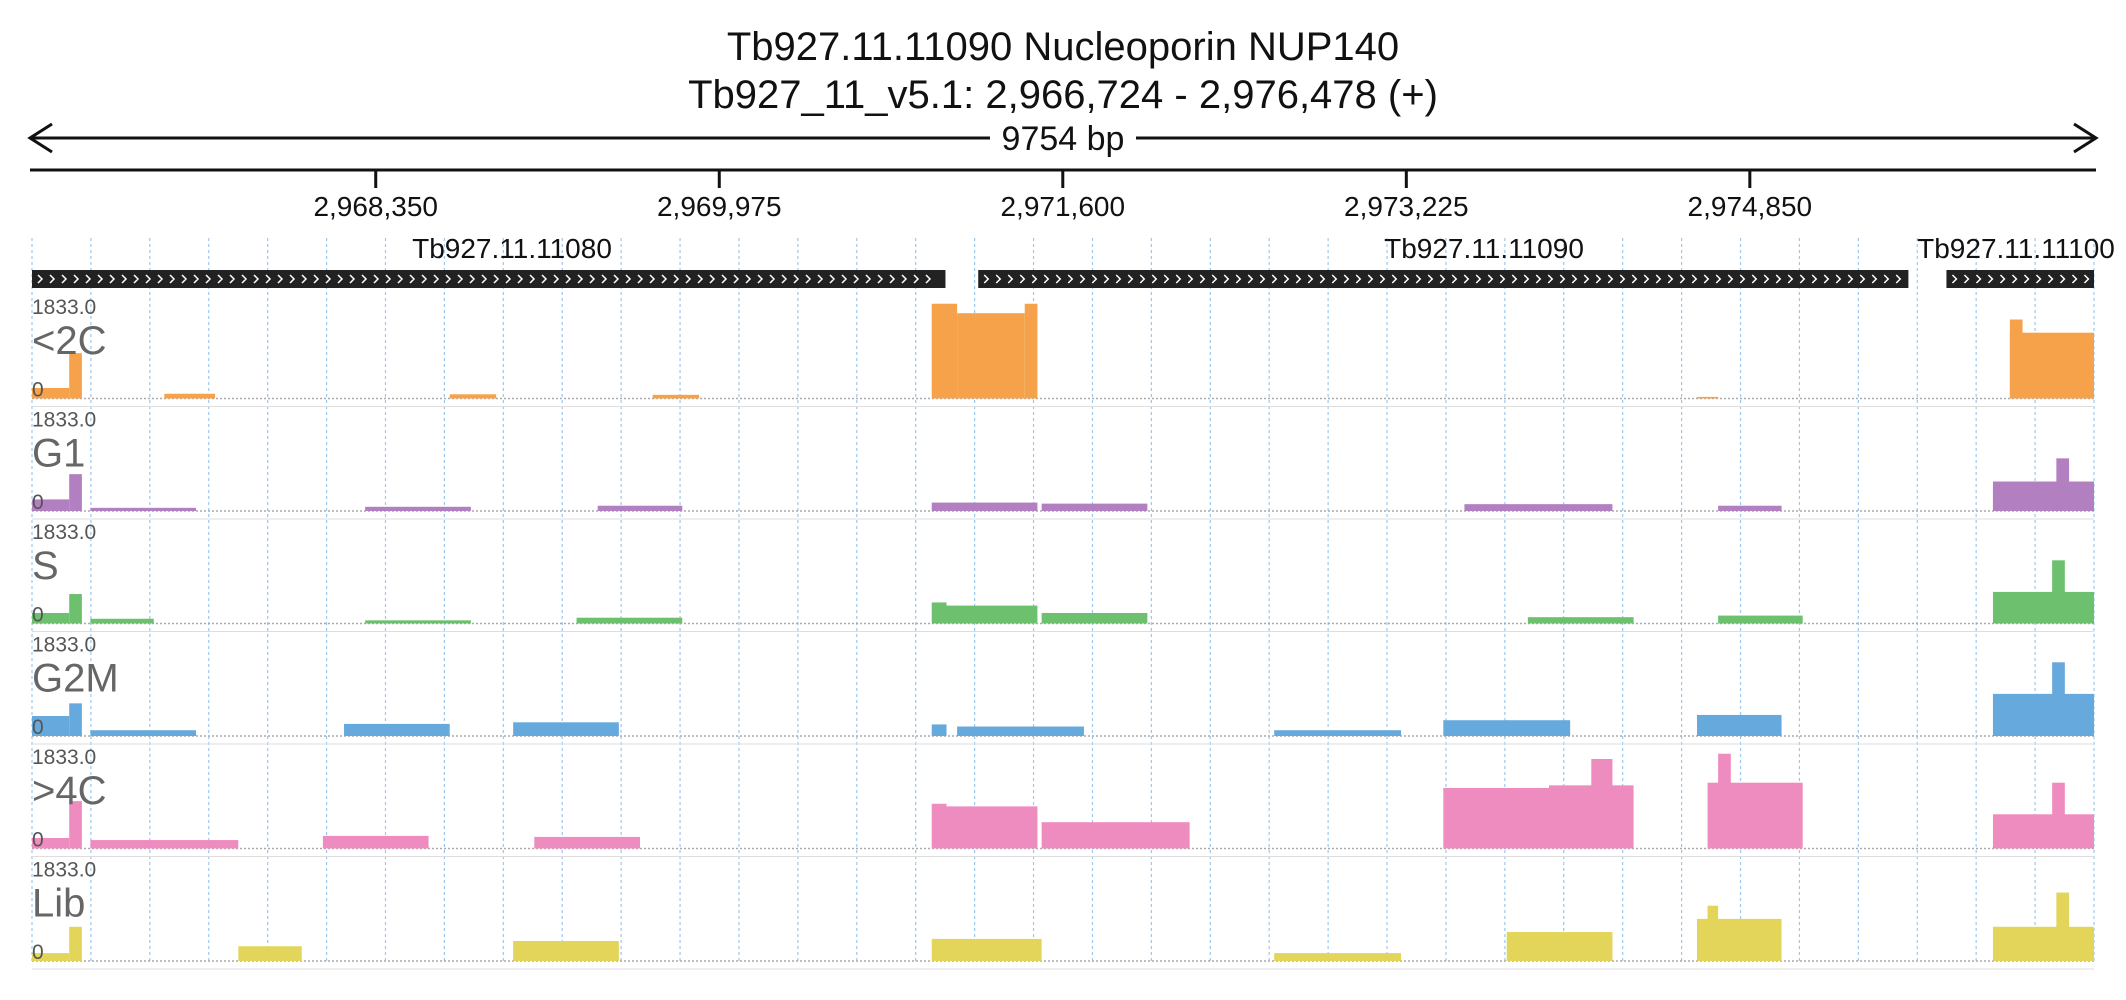  What do you see at coordinates (1750, 206) in the screenshot?
I see `ruler-tick-label: 2,974,850` at bounding box center [1750, 206].